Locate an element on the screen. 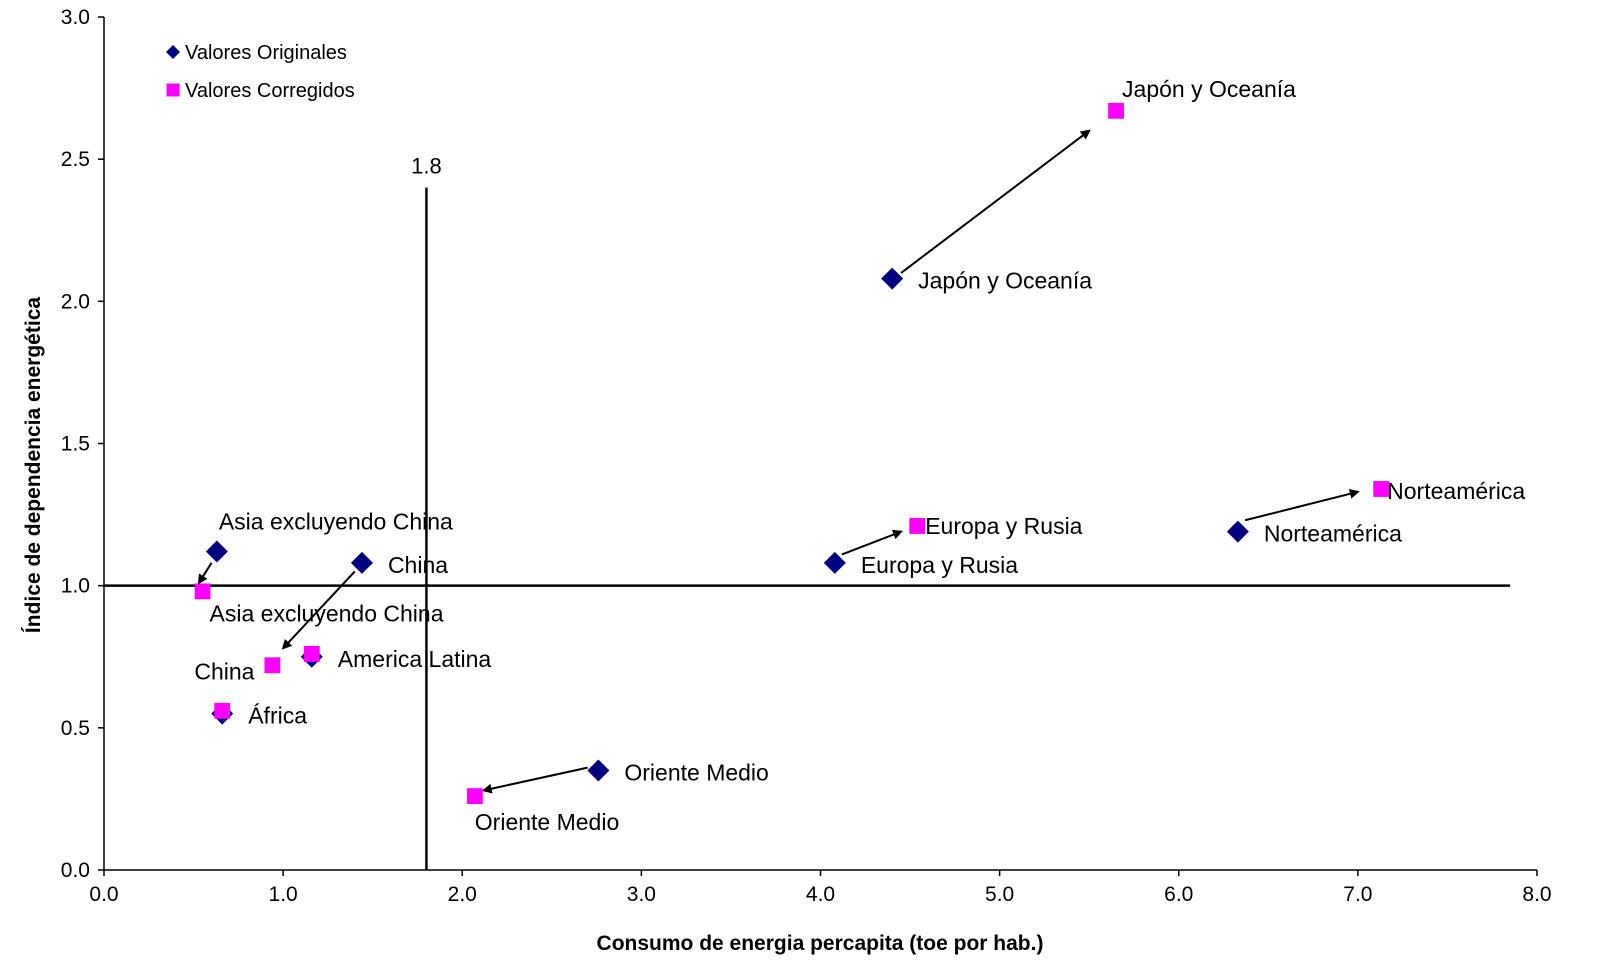  x-tick-label: 3.0 is located at coordinates (641, 894).